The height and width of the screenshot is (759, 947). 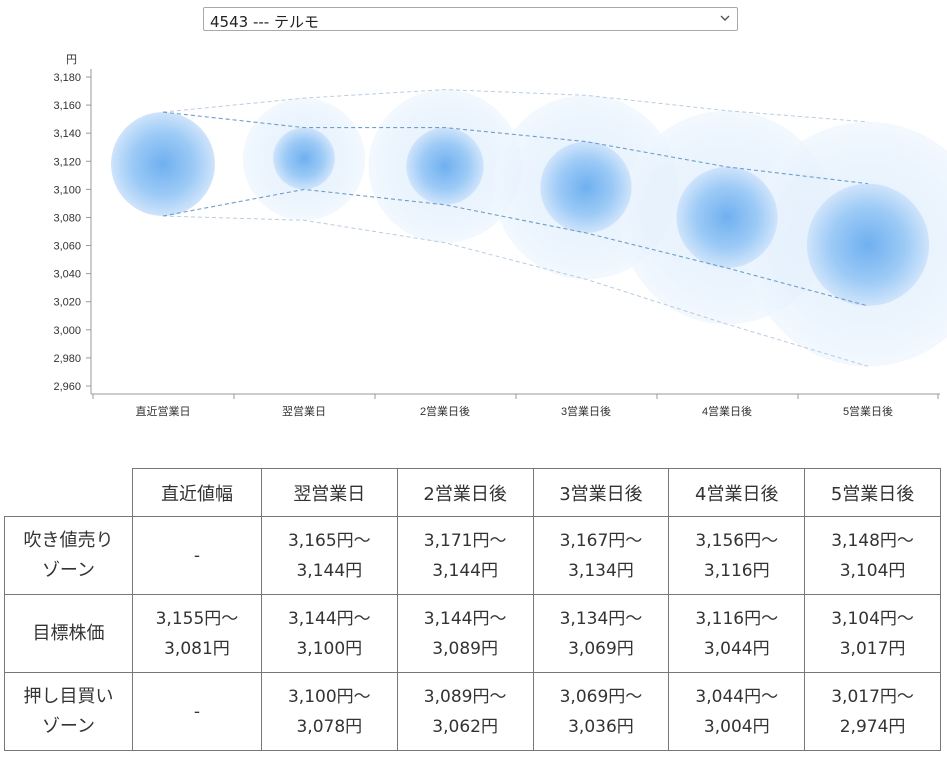 I want to click on table-cell-line: 3,089円, so click(x=465, y=648).